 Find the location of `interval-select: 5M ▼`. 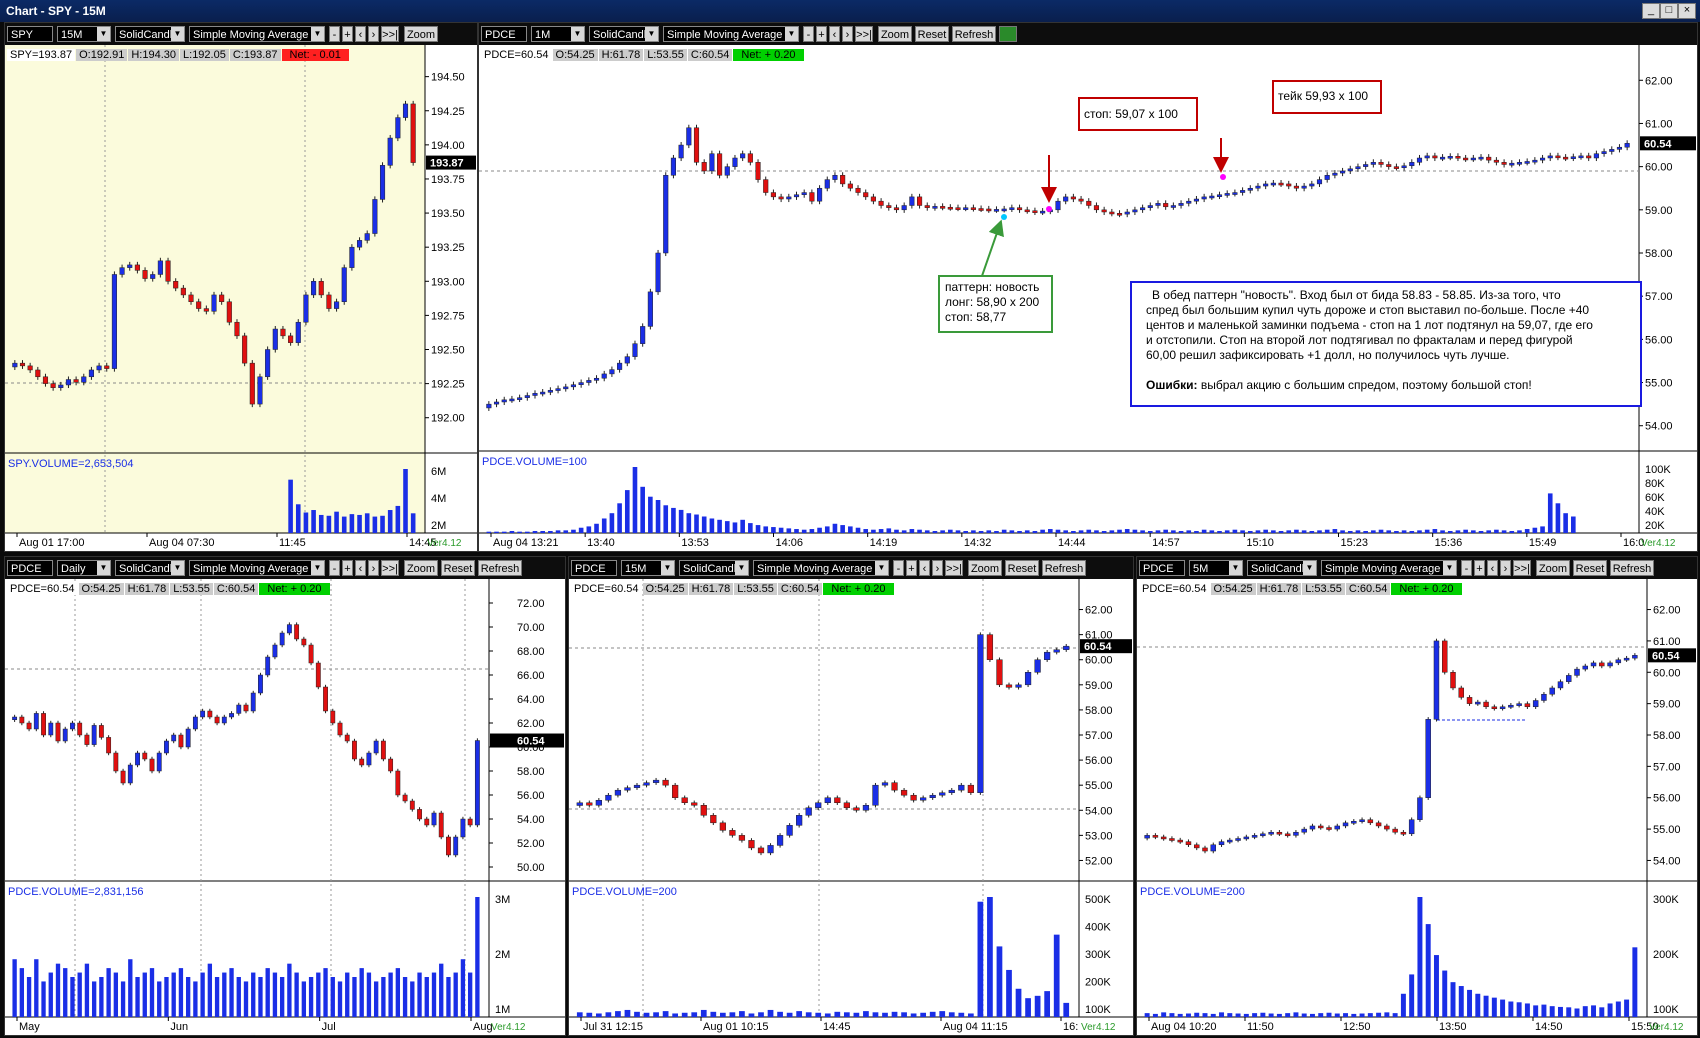

interval-select: 5M ▼ is located at coordinates (1216, 568).